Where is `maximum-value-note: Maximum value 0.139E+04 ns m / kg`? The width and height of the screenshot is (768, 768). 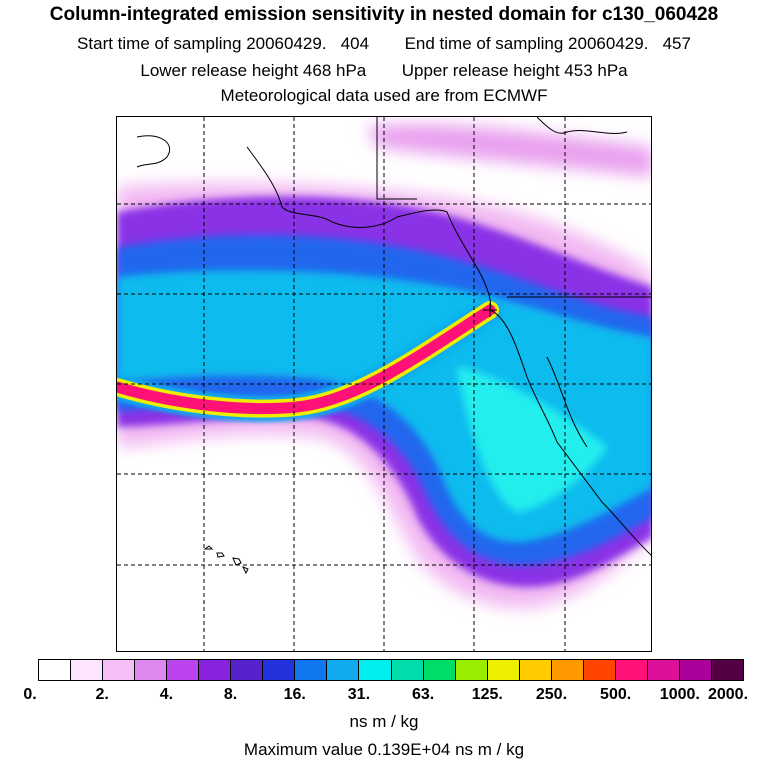
maximum-value-note: Maximum value 0.139E+04 ns m / kg is located at coordinates (384, 749).